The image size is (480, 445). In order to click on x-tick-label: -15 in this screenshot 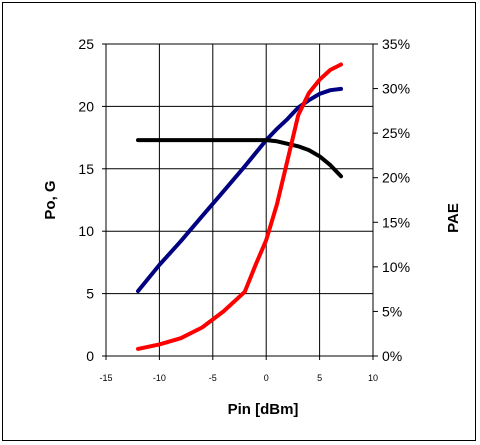, I will do `click(105, 378)`.